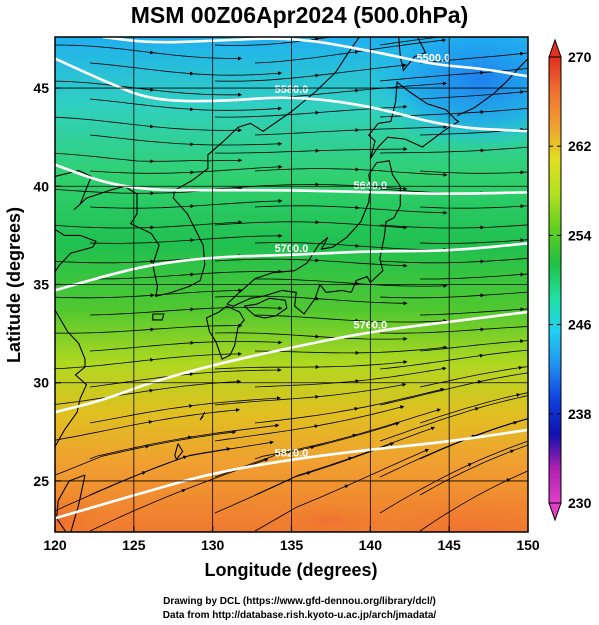 This screenshot has height=625, width=599. I want to click on colorbar-ticks: 270 262 254 246 238 230, so click(570, 280).